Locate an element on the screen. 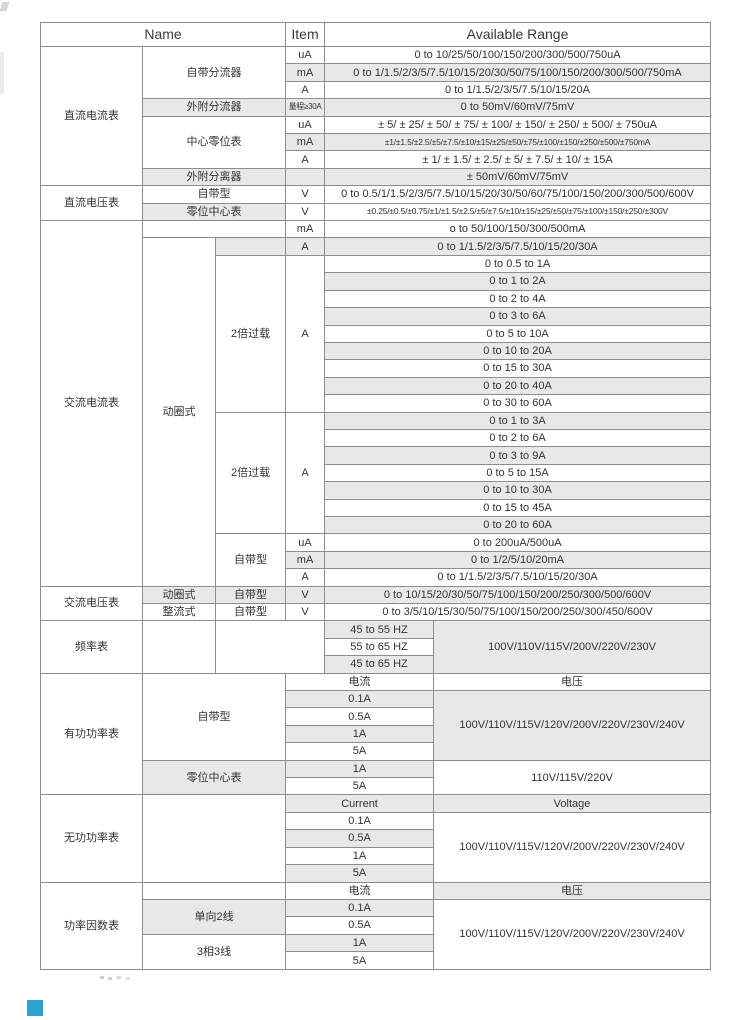  name-external-divider: 外附分离器 is located at coordinates (214, 177).